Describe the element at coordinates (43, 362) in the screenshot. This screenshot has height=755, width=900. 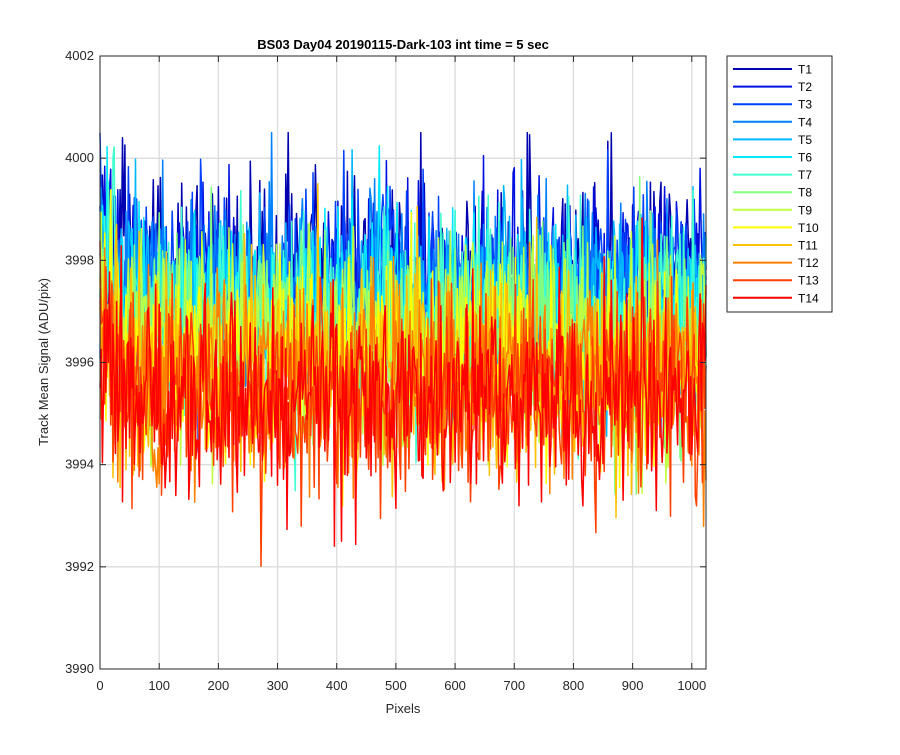
I see `y-axis-label: Track Mean Signal (ADU/pix)` at that location.